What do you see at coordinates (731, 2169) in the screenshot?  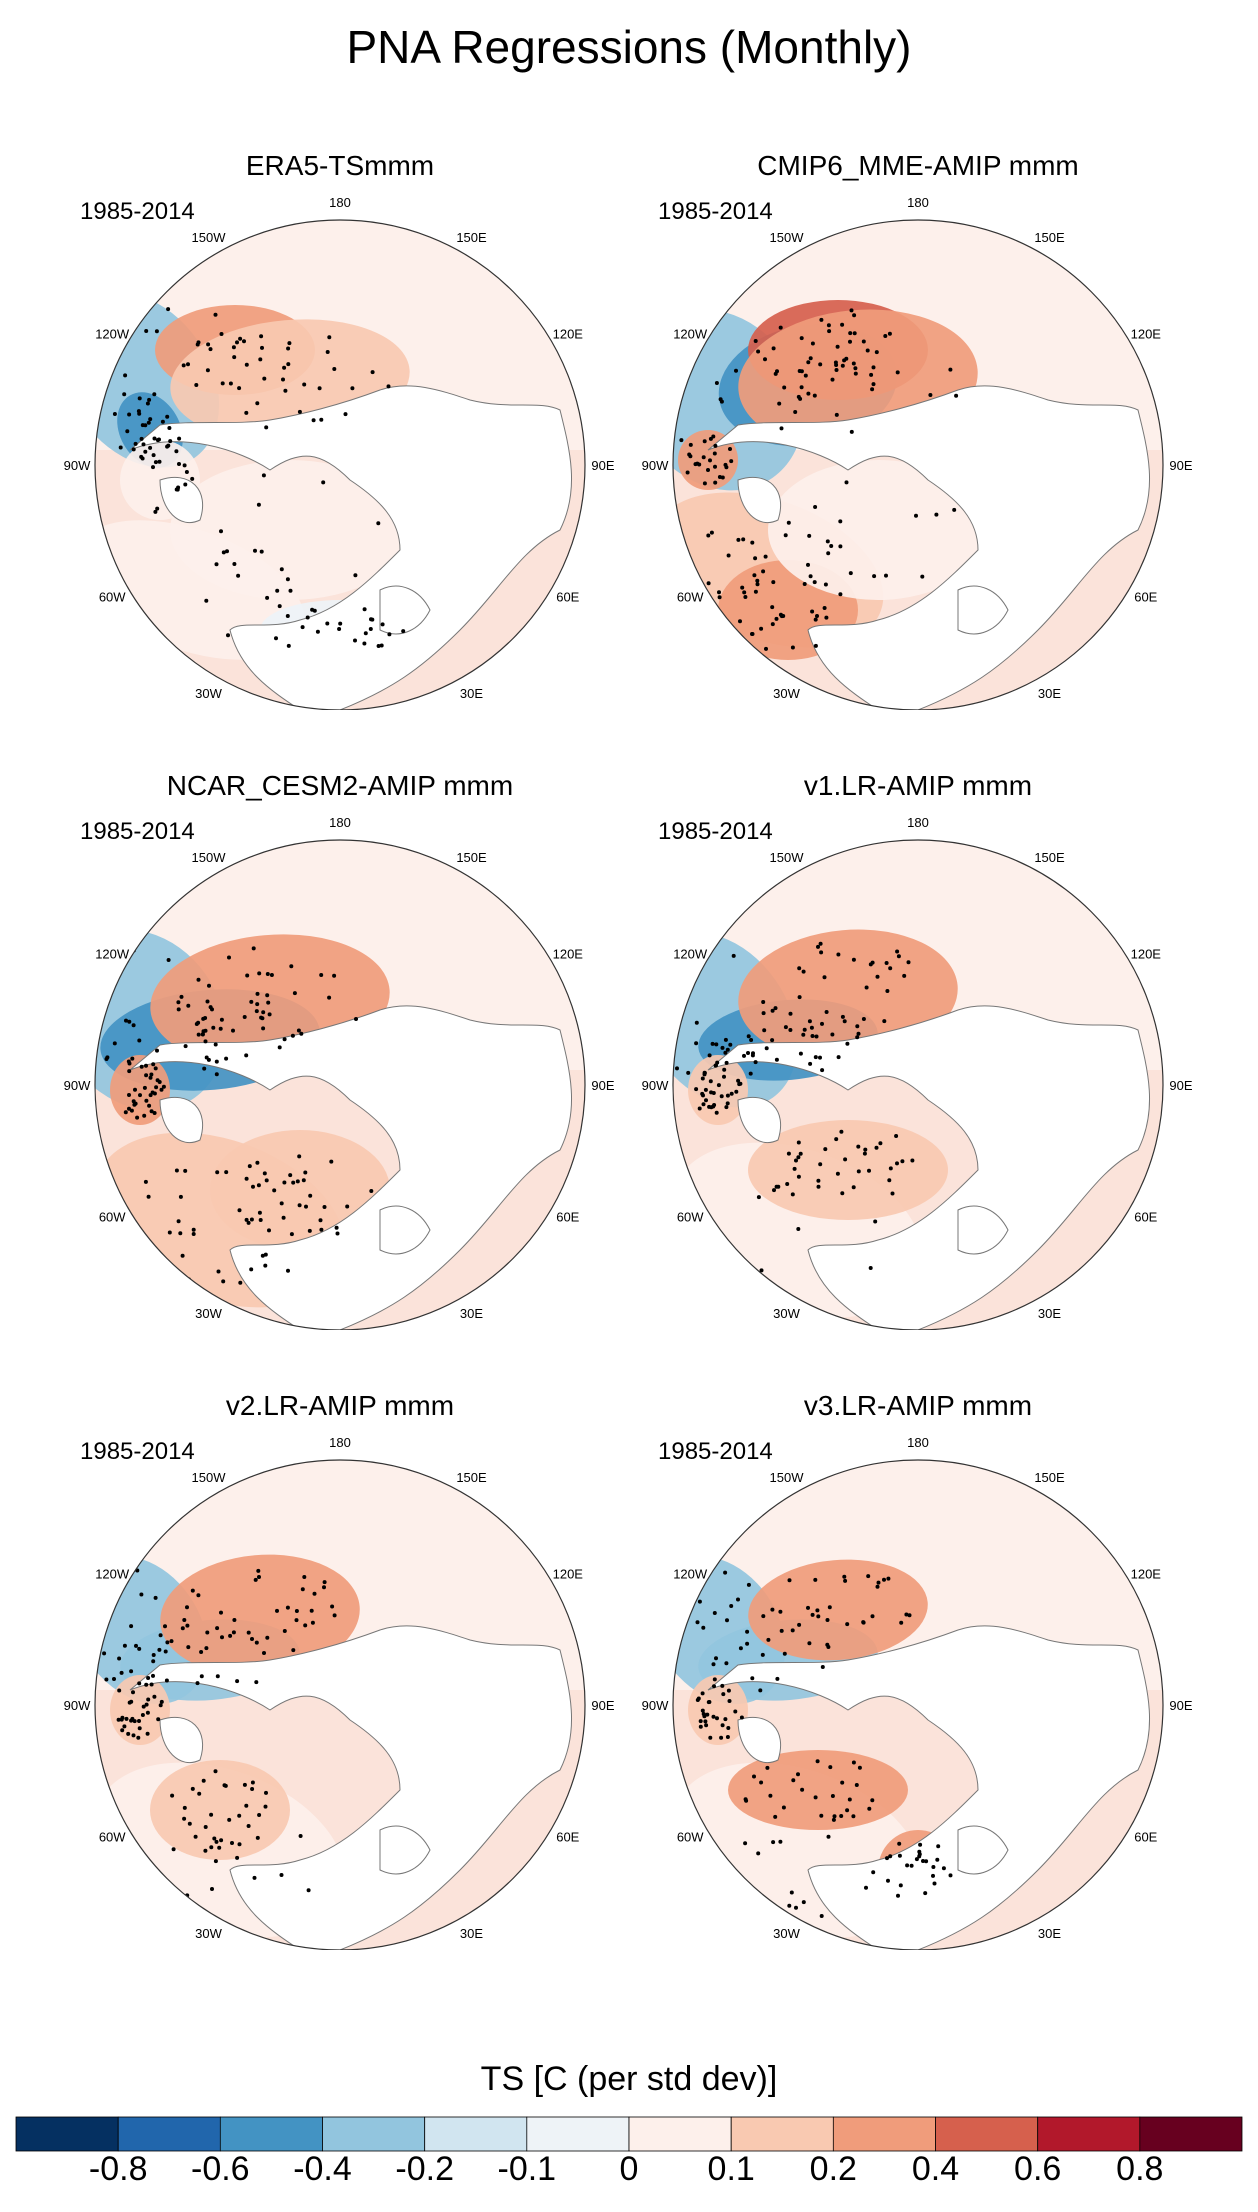 I see `colorbar-tick-label: 0.1` at bounding box center [731, 2169].